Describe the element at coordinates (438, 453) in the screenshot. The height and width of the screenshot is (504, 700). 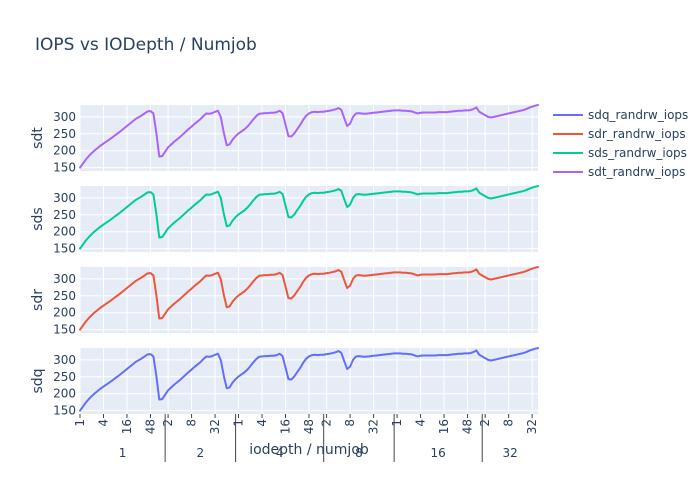
I see `x-group-label: 16` at that location.